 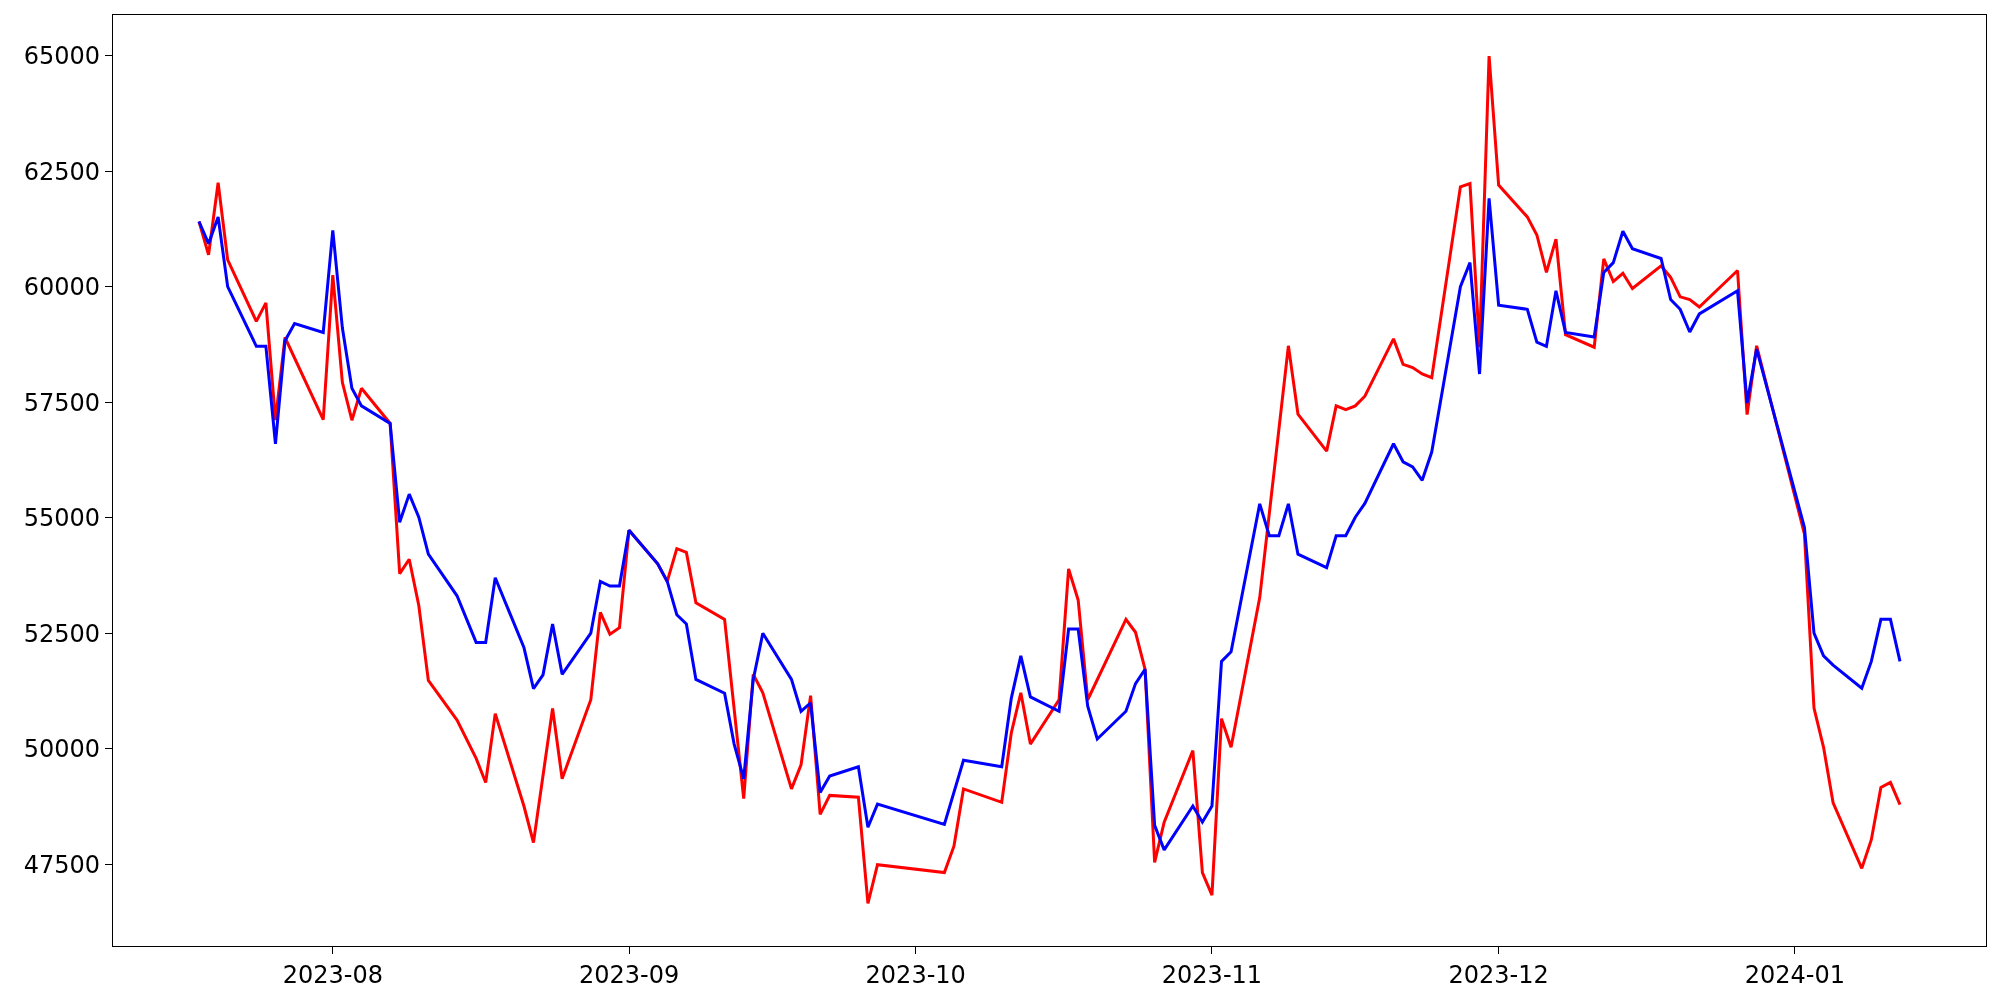 I want to click on y-tick-label: 50000, so click(x=62, y=749).